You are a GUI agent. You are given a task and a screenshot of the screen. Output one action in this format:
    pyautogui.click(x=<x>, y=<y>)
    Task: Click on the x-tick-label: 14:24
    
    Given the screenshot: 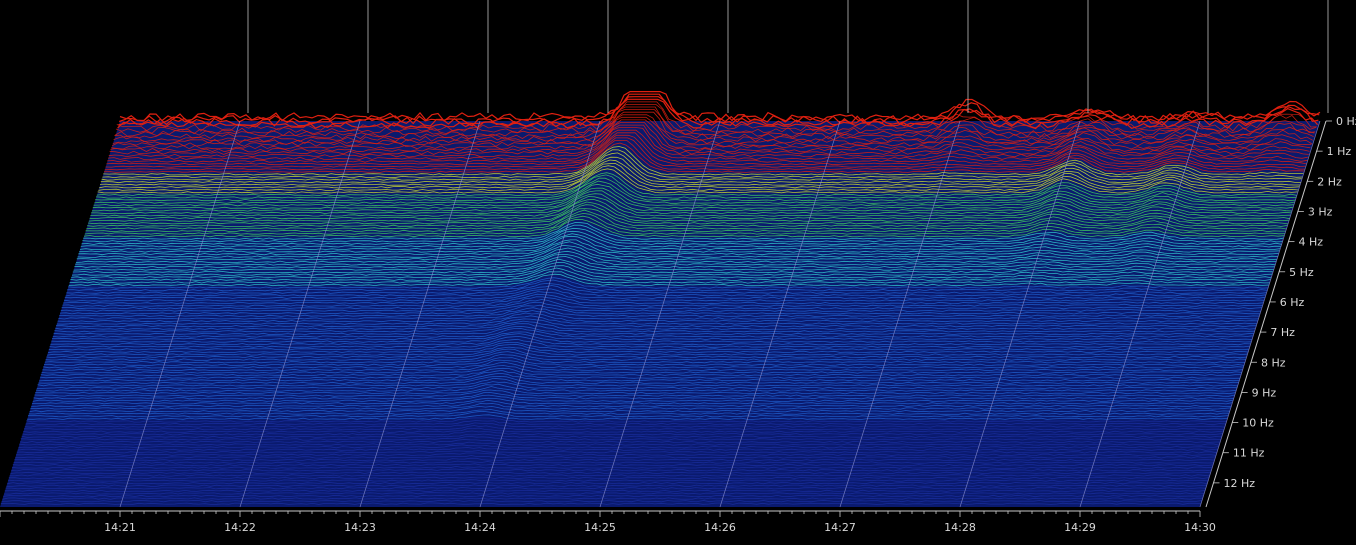 What is the action you would take?
    pyautogui.click(x=480, y=527)
    